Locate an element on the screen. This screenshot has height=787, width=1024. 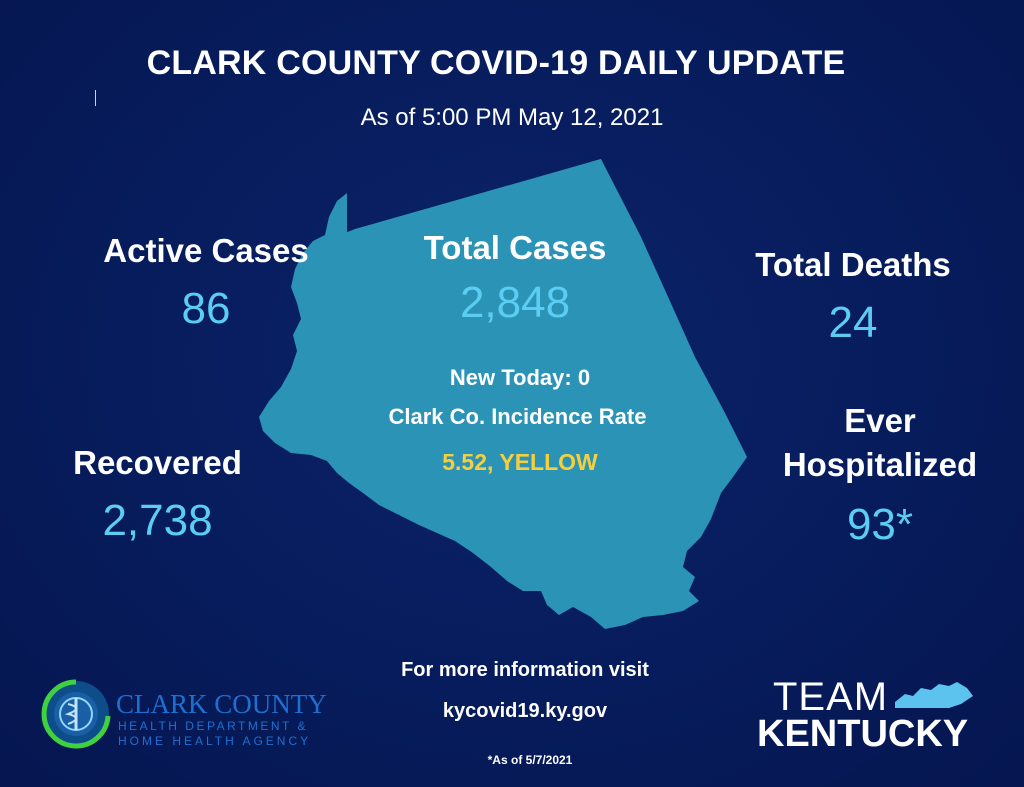
total-cases-value: 2,848 is located at coordinates (515, 302).